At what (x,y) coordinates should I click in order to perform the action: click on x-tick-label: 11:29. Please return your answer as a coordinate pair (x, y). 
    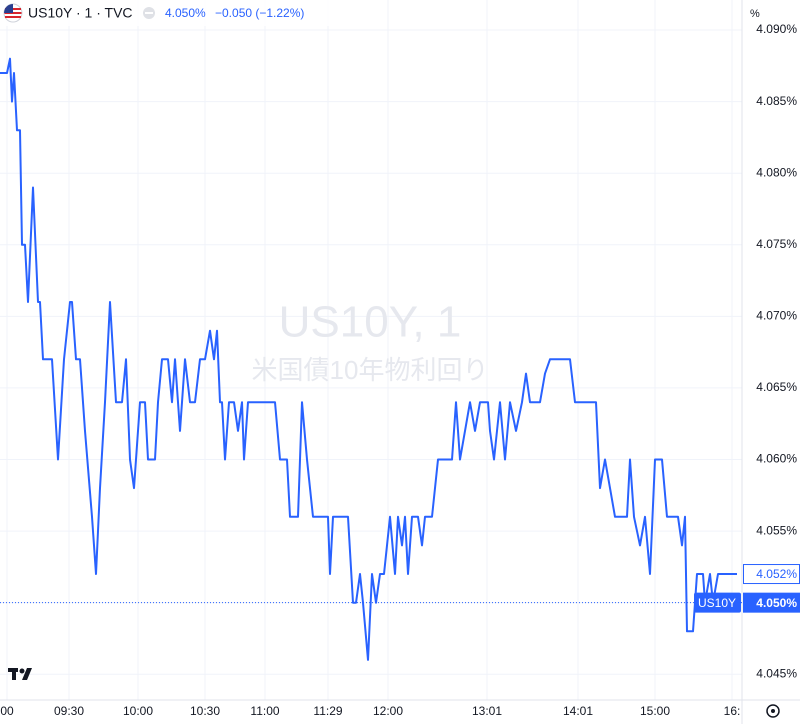
    Looking at the image, I should click on (327, 711).